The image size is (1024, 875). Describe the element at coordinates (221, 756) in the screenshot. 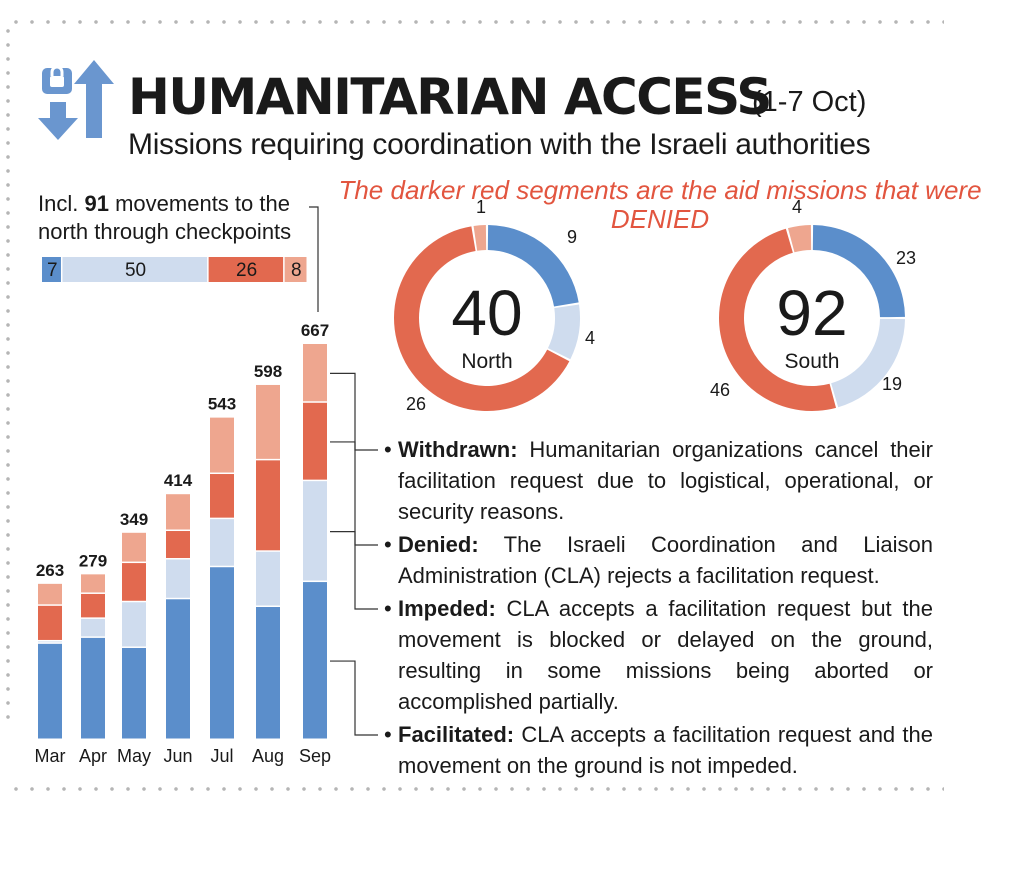

I see `x-tick-label: Jul` at that location.